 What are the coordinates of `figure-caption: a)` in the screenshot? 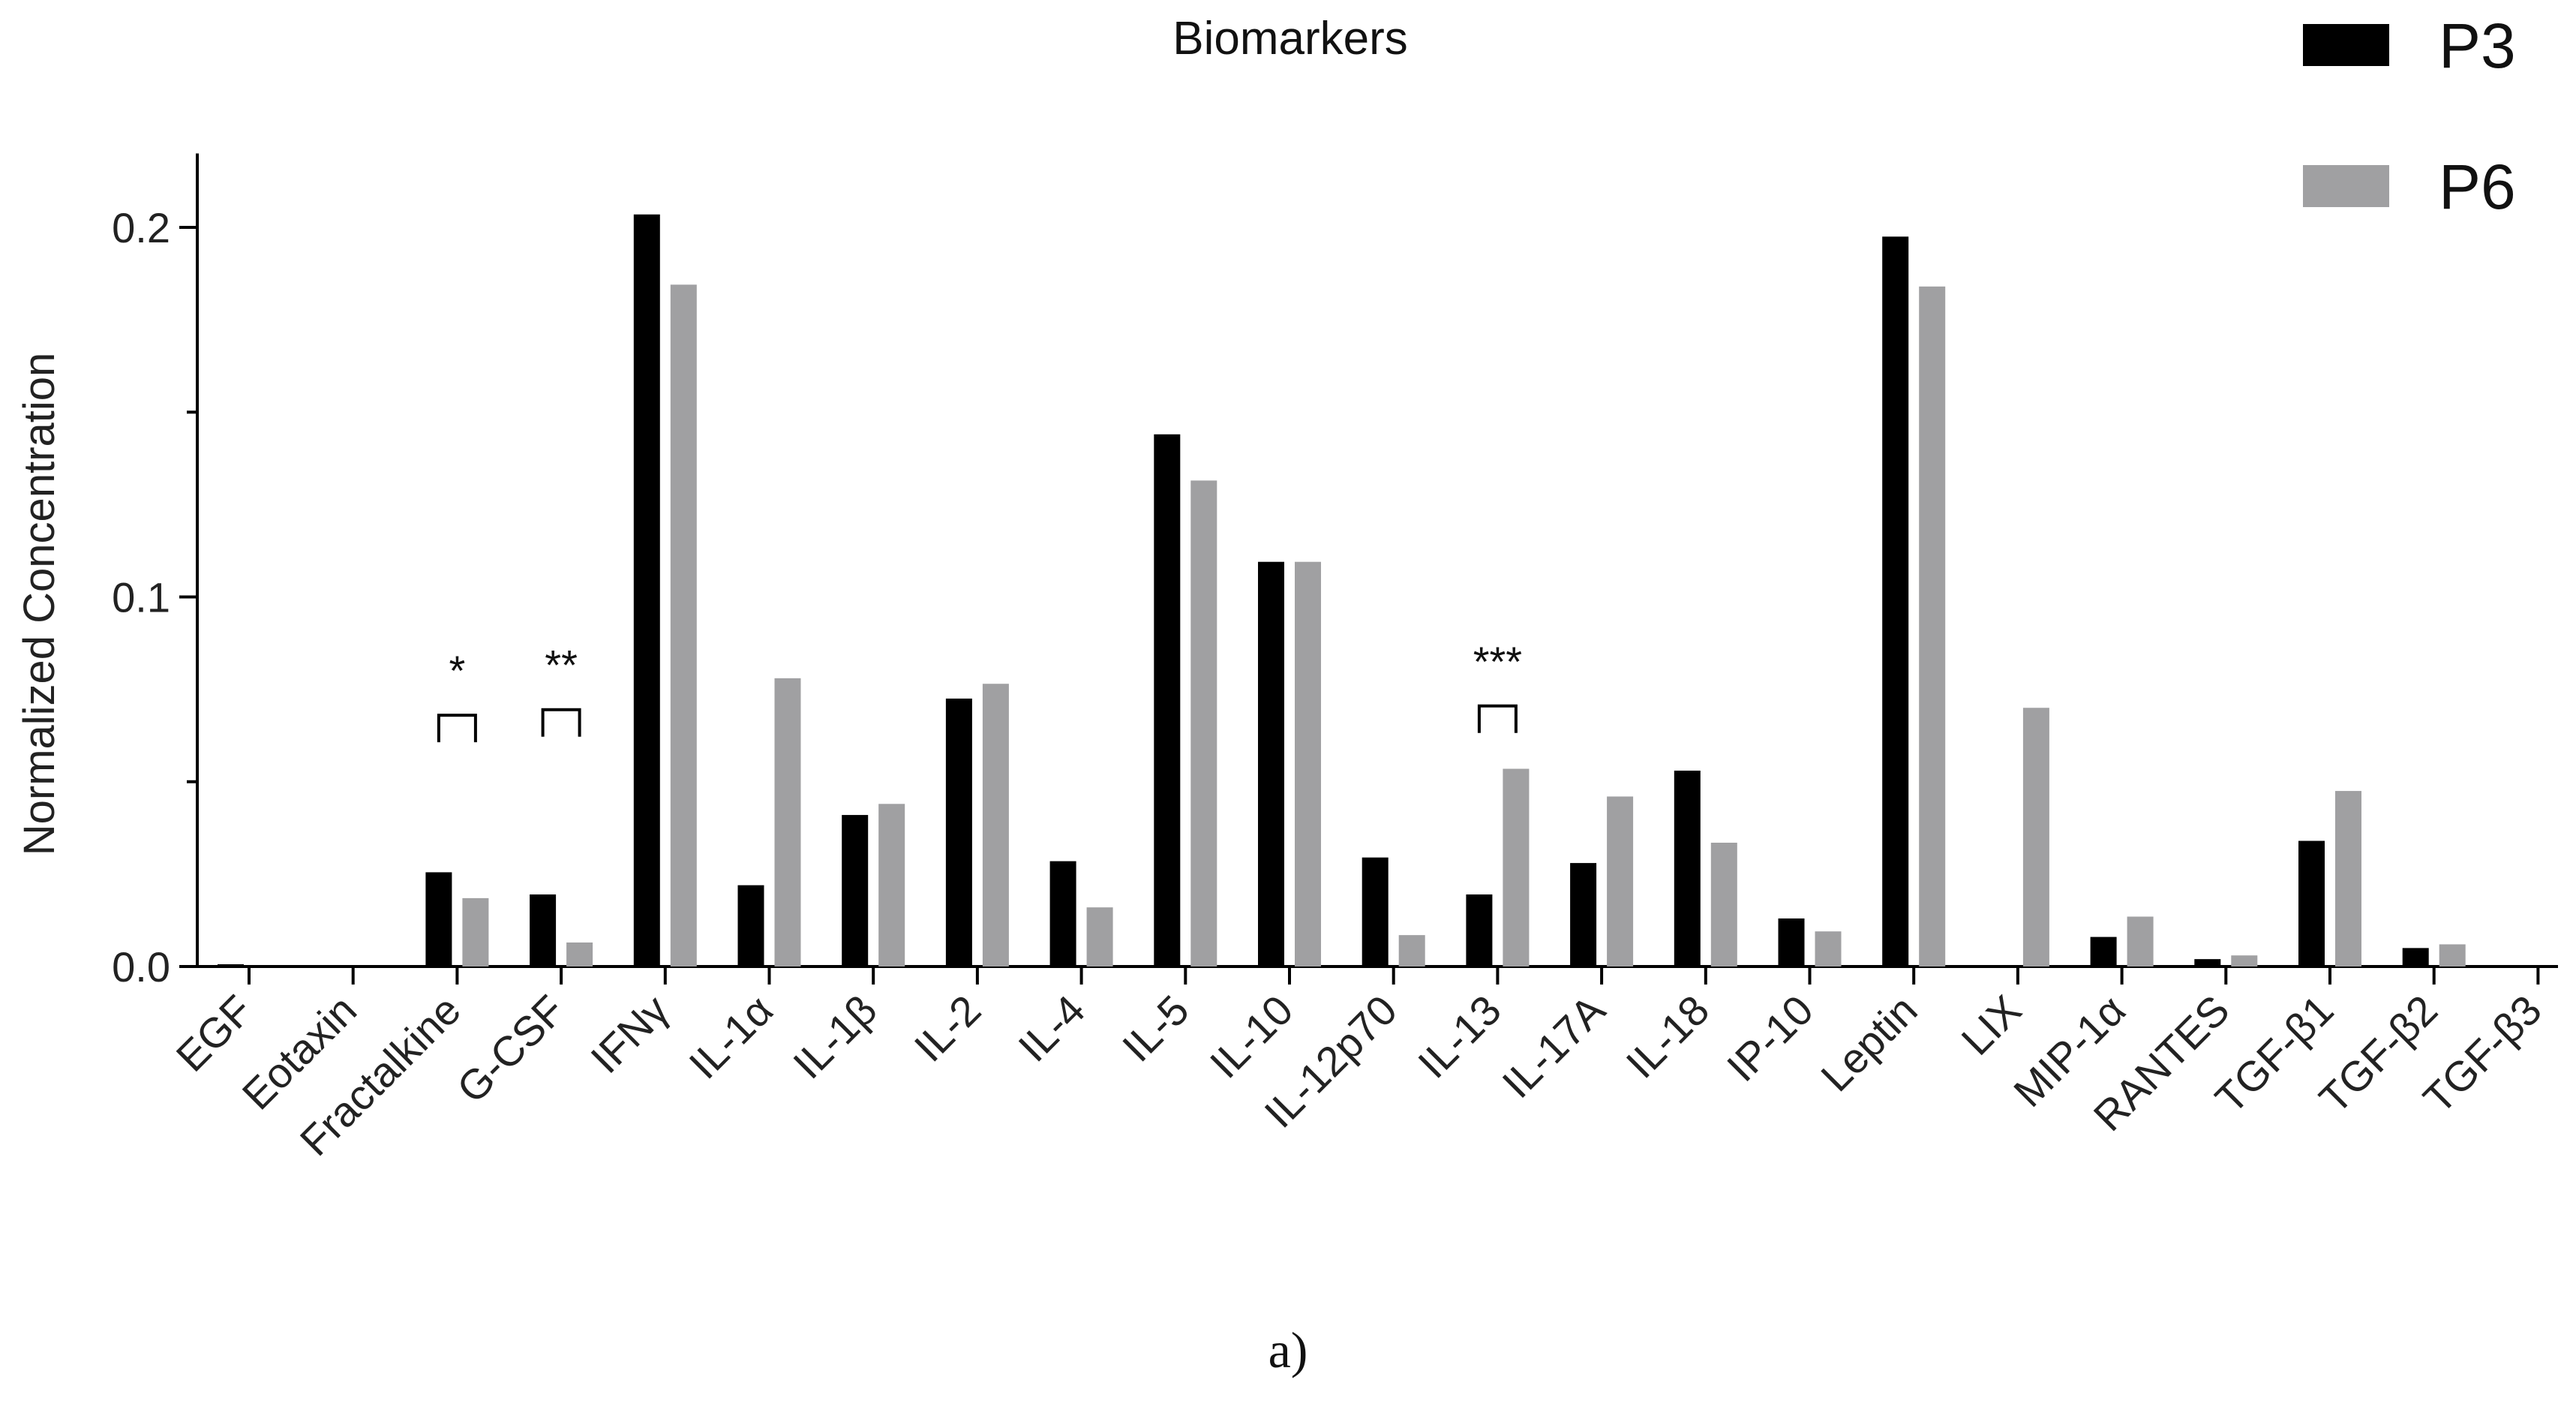 It's located at (1288, 1349).